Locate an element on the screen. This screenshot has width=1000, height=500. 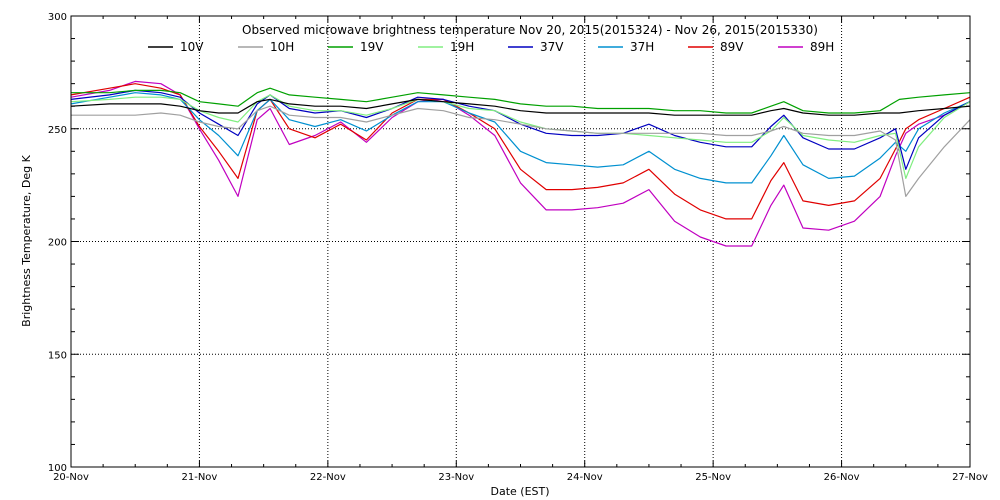
series-line-37v is located at coordinates (520, 129).